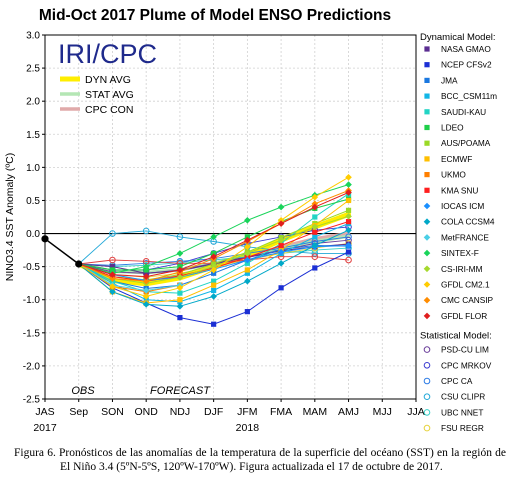  What do you see at coordinates (83, 391) in the screenshot?
I see `obs-annotation: OBS` at bounding box center [83, 391].